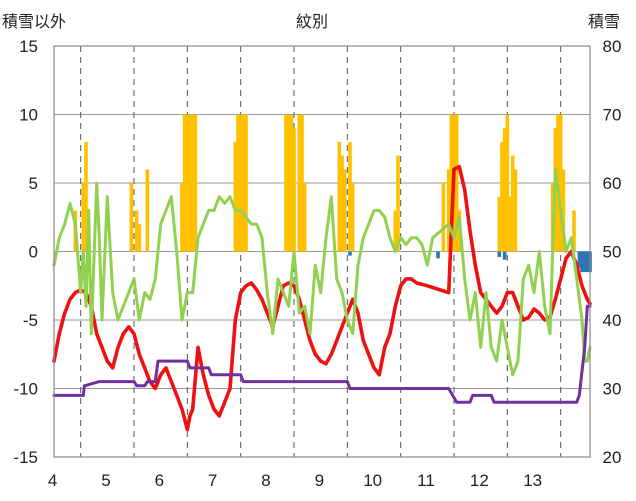 The image size is (636, 501). Describe the element at coordinates (25, 457) in the screenshot. I see `left-tick-label: -15` at that location.